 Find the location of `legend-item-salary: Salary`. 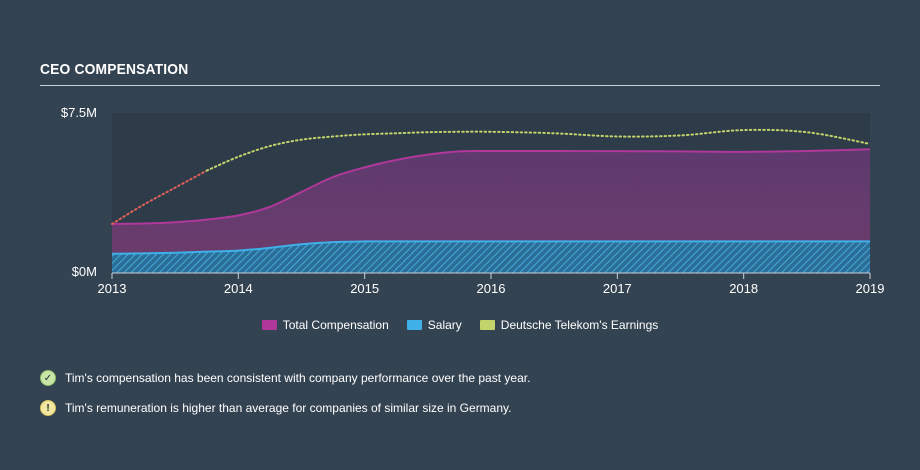

legend-item-salary: Salary is located at coordinates (434, 325).